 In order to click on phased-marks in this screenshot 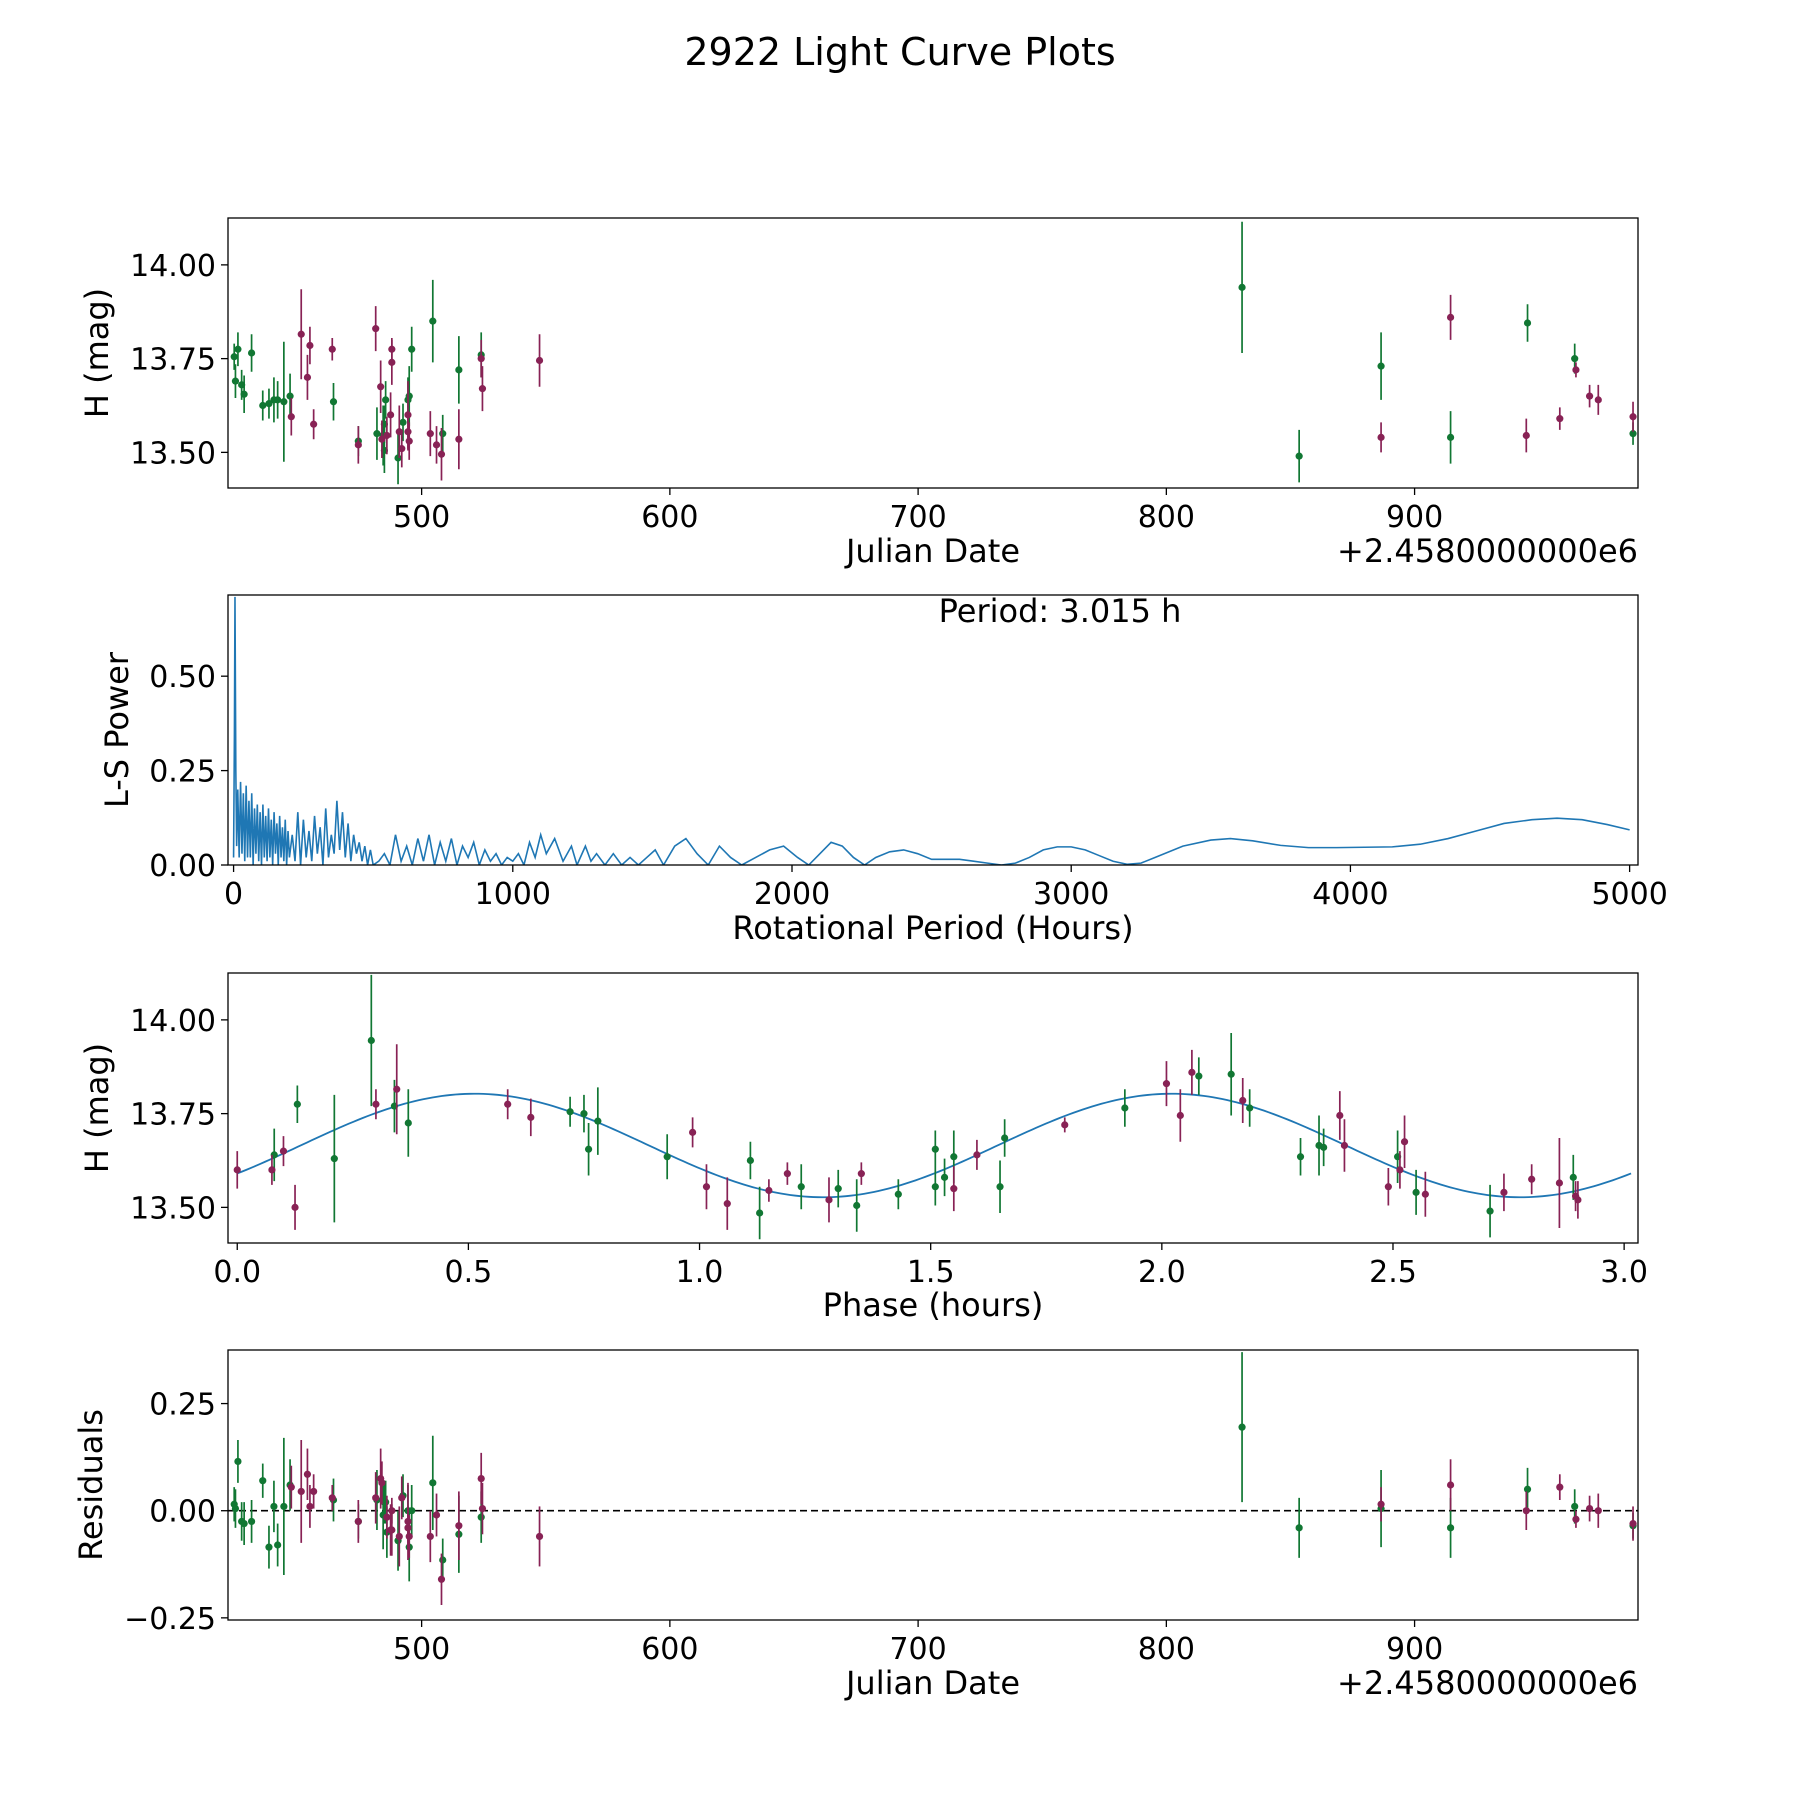, I will do `click(932, 1107)`.